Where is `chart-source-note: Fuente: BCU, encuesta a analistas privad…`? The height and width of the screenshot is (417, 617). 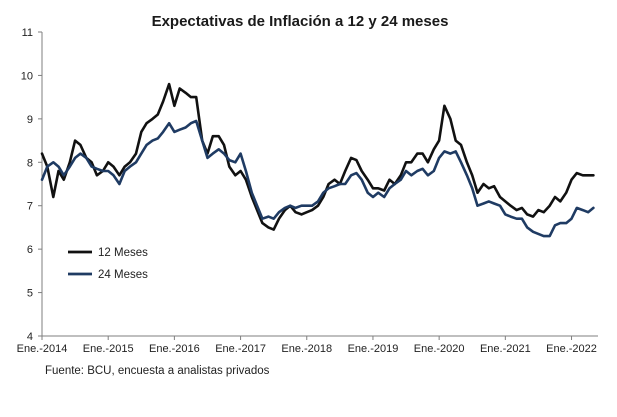
chart-source-note: Fuente: BCU, encuesta a analistas privad… is located at coordinates (157, 371).